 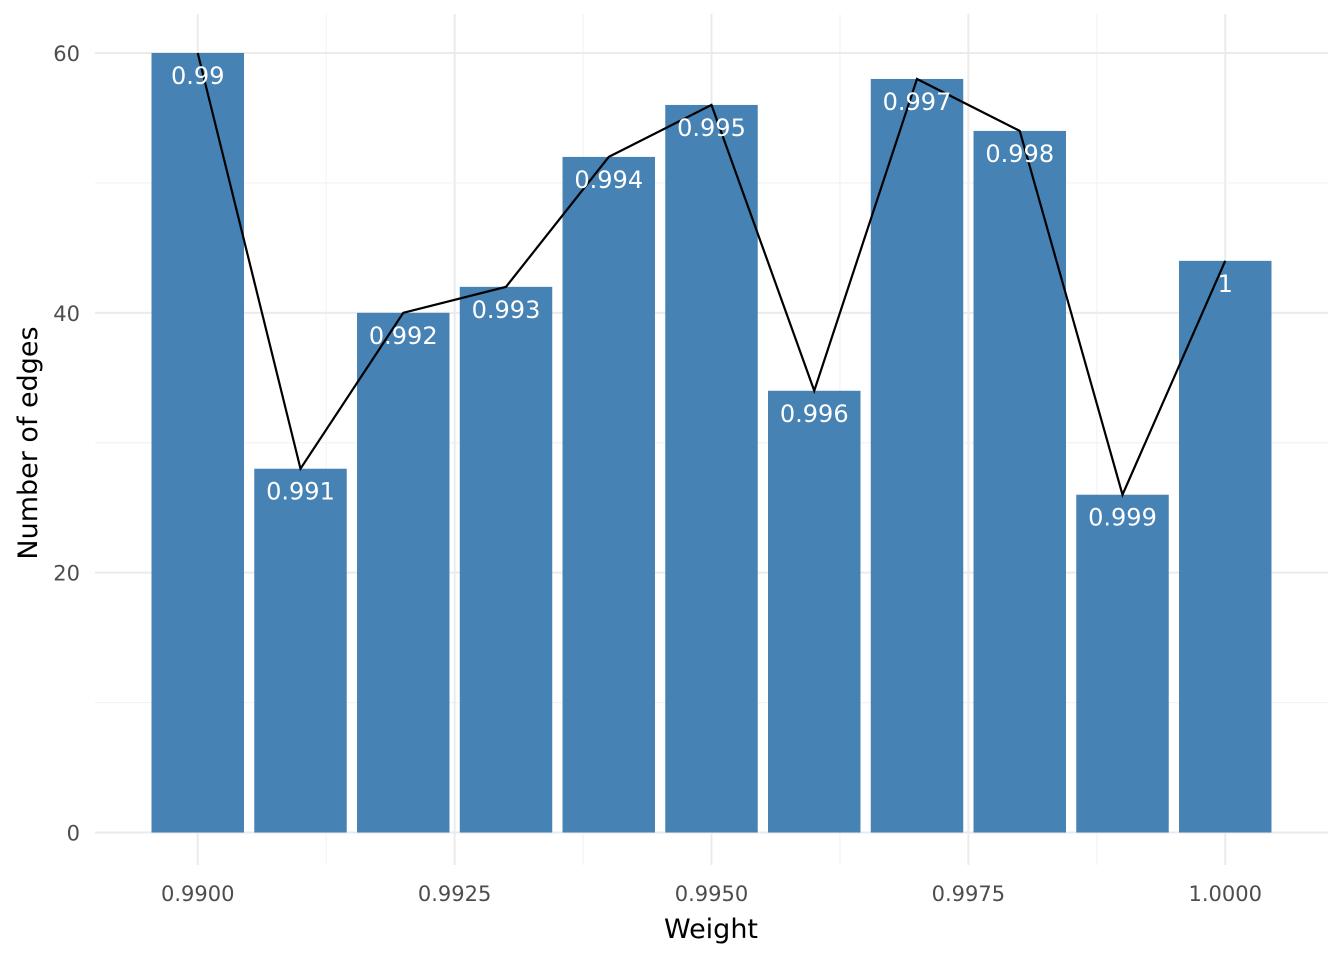 What do you see at coordinates (968, 894) in the screenshot?
I see `x-tick-label: 0.9975` at bounding box center [968, 894].